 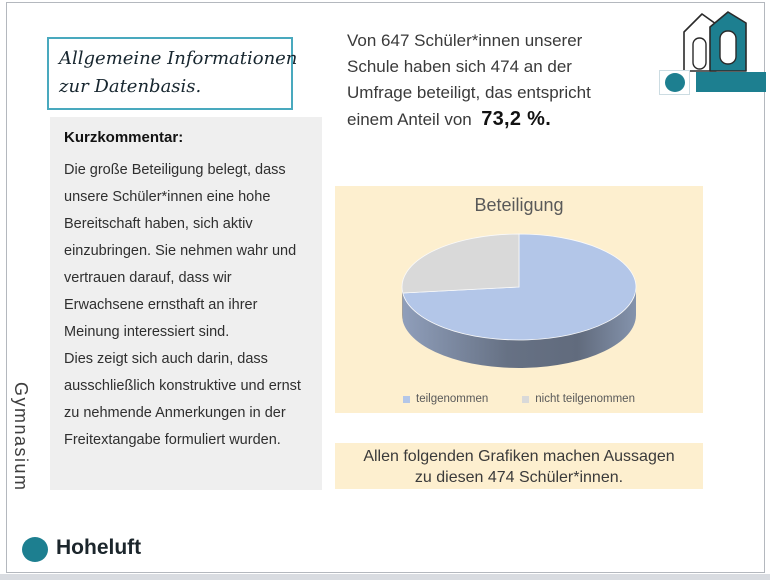 I want to click on intro-line: Von 647 Schüler*innen unserer, so click(x=465, y=40).